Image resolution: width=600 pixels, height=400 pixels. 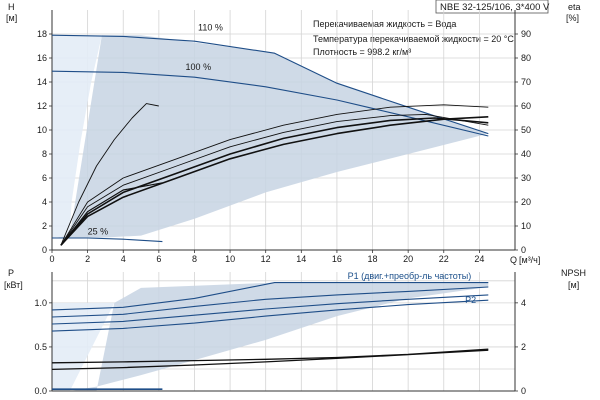 What do you see at coordinates (210, 27) in the screenshot?
I see `speed-label: 110 %` at bounding box center [210, 27].